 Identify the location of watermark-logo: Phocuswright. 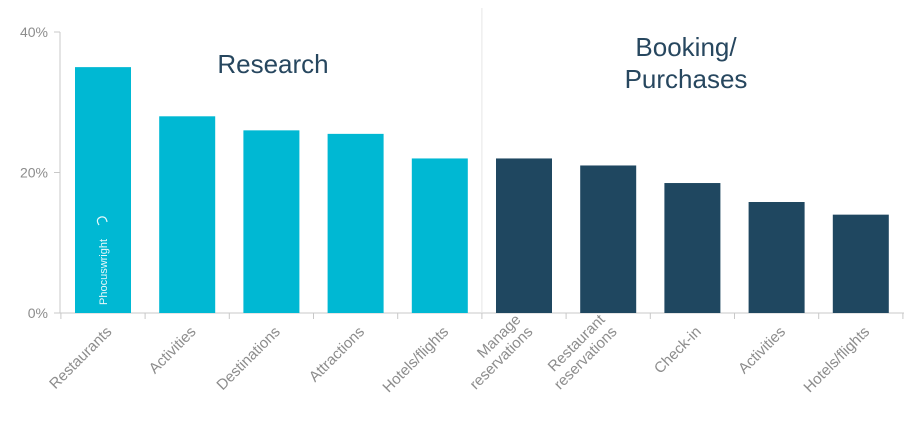
(103, 260).